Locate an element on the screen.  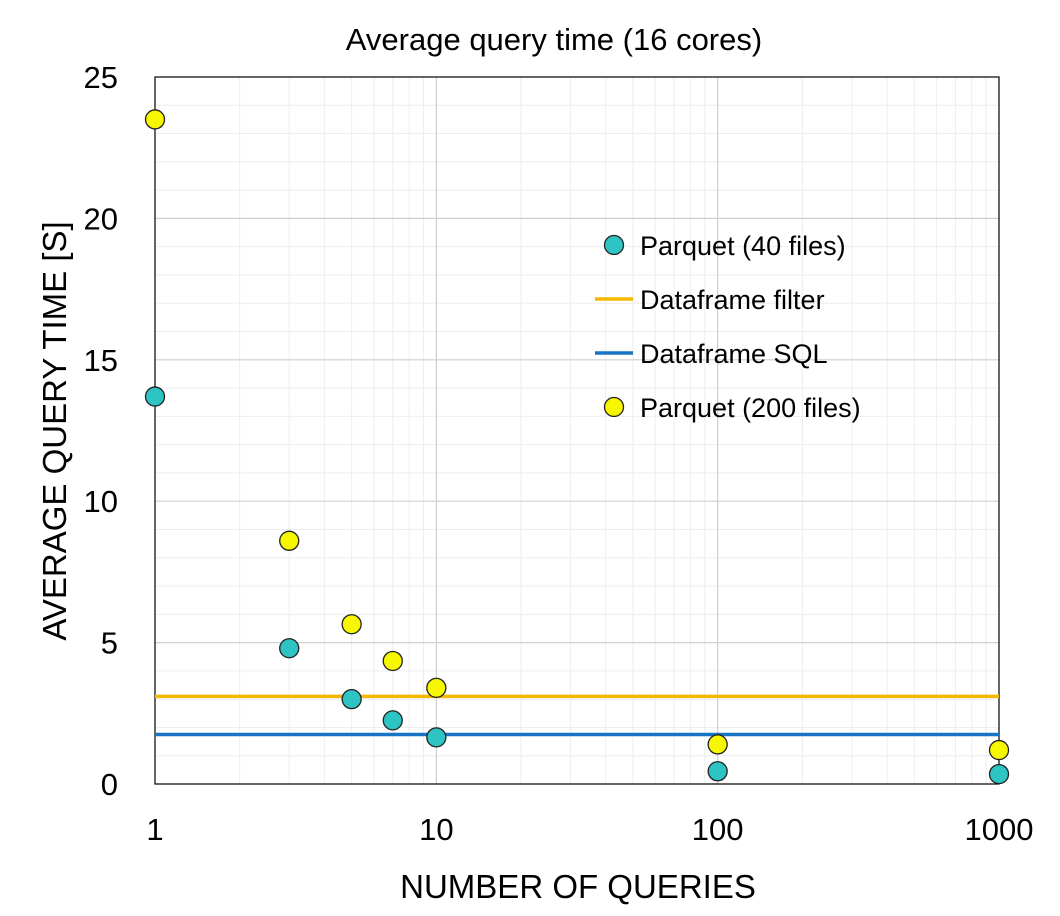
x-tick-label: 1 is located at coordinates (154, 829).